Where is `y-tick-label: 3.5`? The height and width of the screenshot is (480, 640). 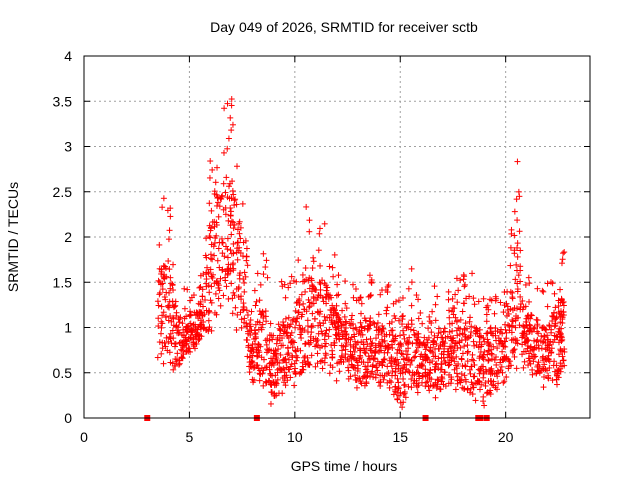
y-tick-label: 3.5 is located at coordinates (63, 101).